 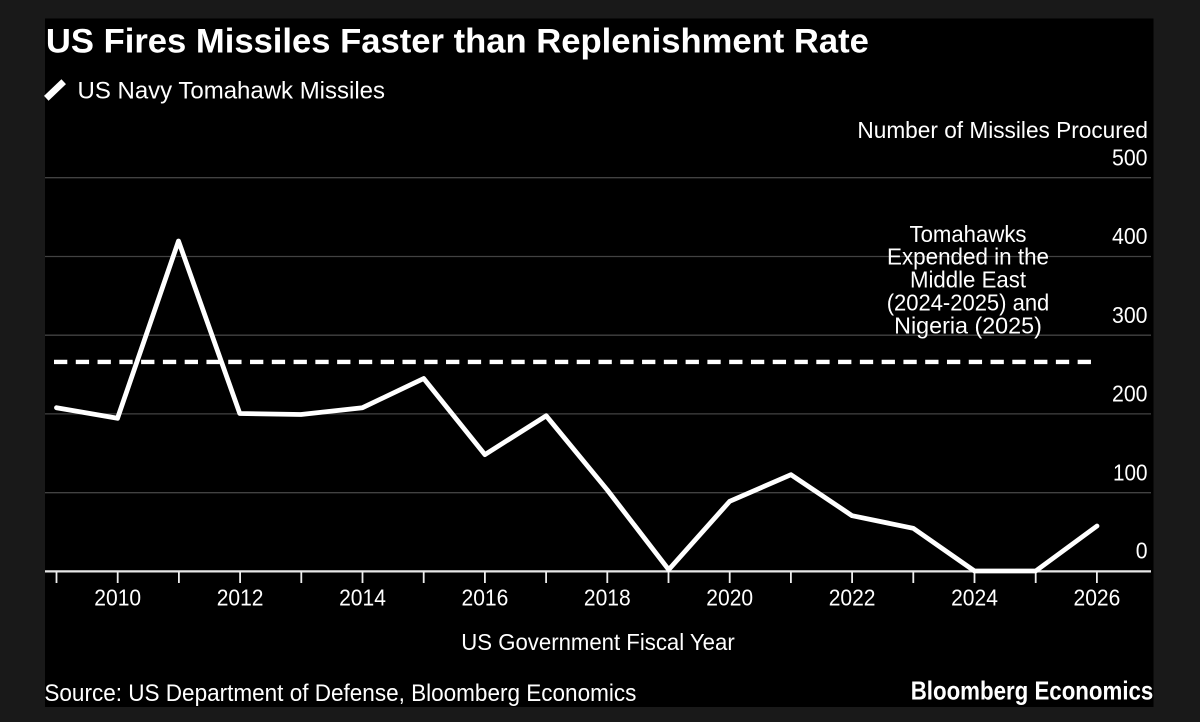 I want to click on svg-text: 400, so click(x=1130, y=236).